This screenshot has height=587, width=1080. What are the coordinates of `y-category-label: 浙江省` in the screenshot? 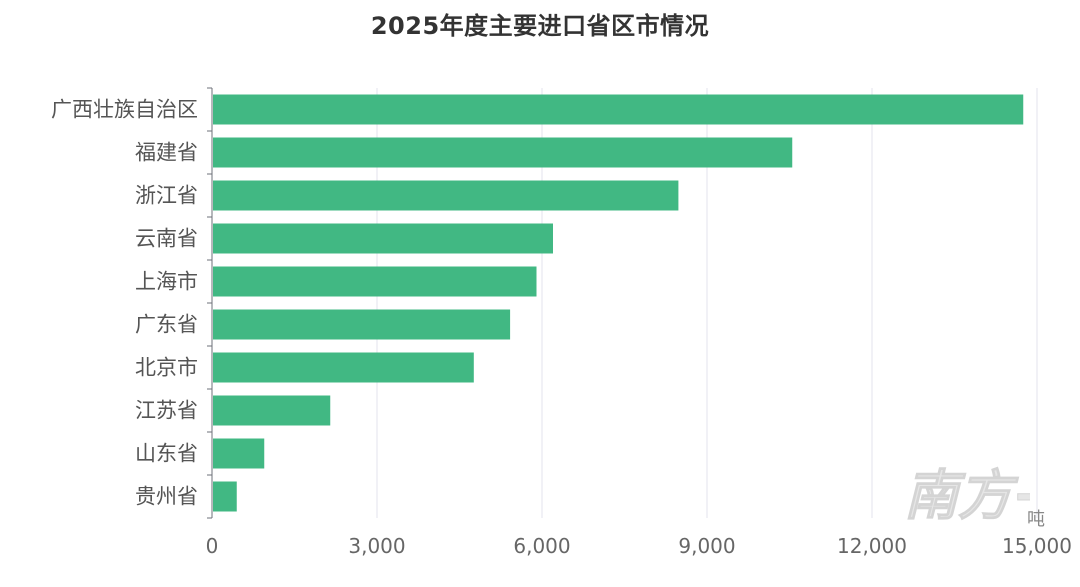 It's located at (166, 196).